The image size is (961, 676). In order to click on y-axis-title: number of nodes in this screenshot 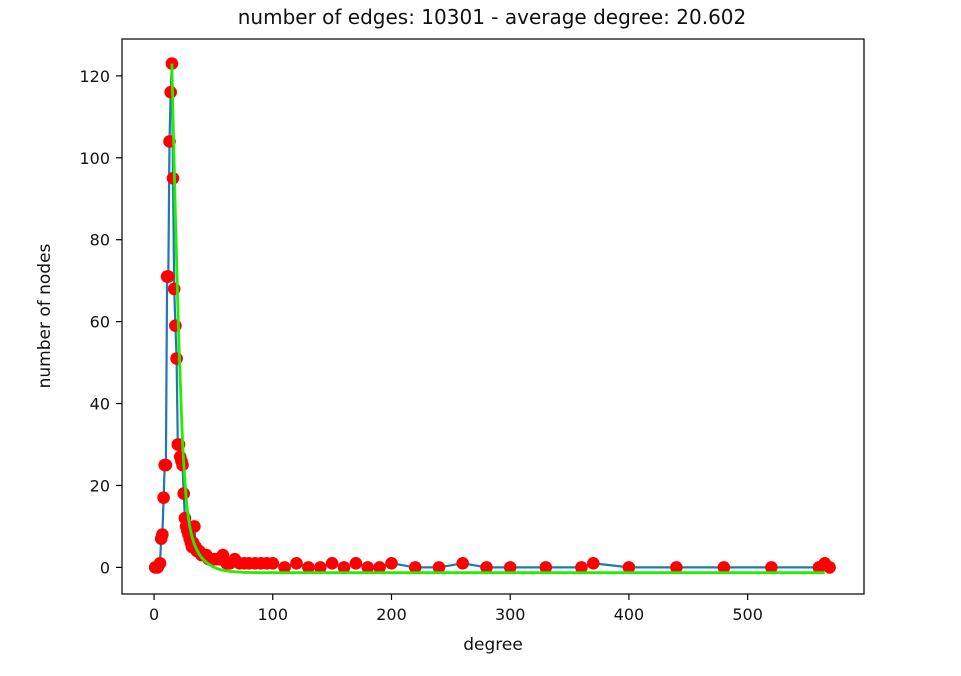, I will do `click(45, 315)`.